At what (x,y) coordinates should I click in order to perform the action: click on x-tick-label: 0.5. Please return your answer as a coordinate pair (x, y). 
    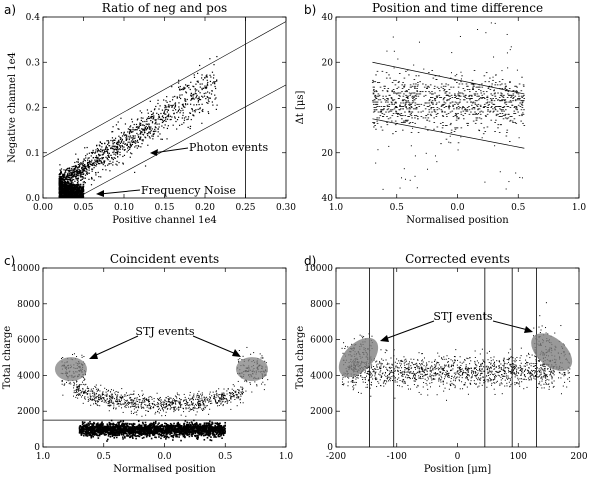
    Looking at the image, I should click on (518, 208).